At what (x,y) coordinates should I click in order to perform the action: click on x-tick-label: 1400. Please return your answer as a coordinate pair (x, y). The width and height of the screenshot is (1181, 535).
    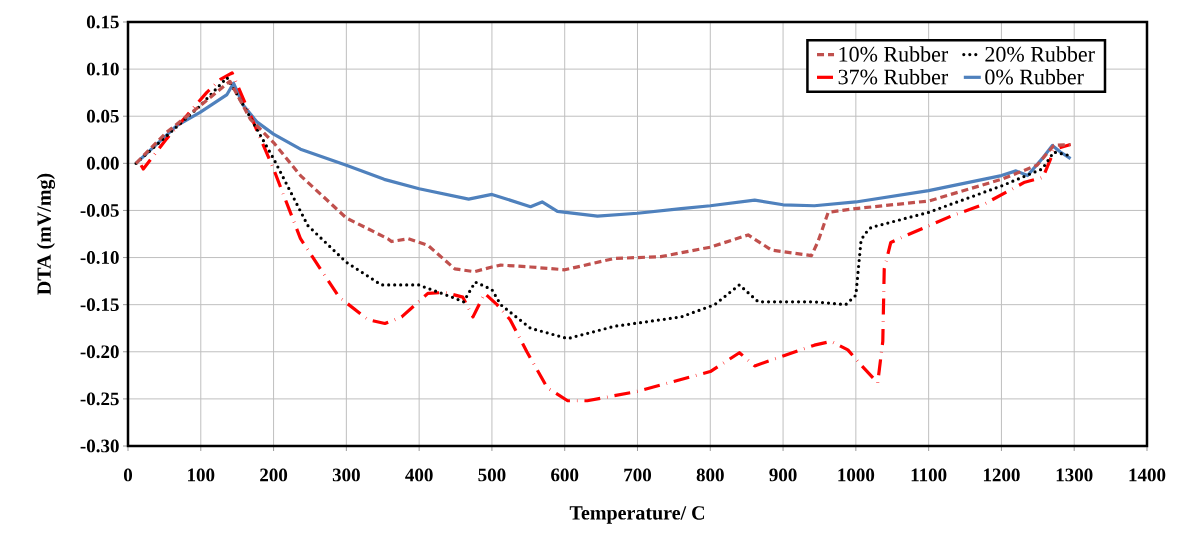
    Looking at the image, I should click on (1147, 475).